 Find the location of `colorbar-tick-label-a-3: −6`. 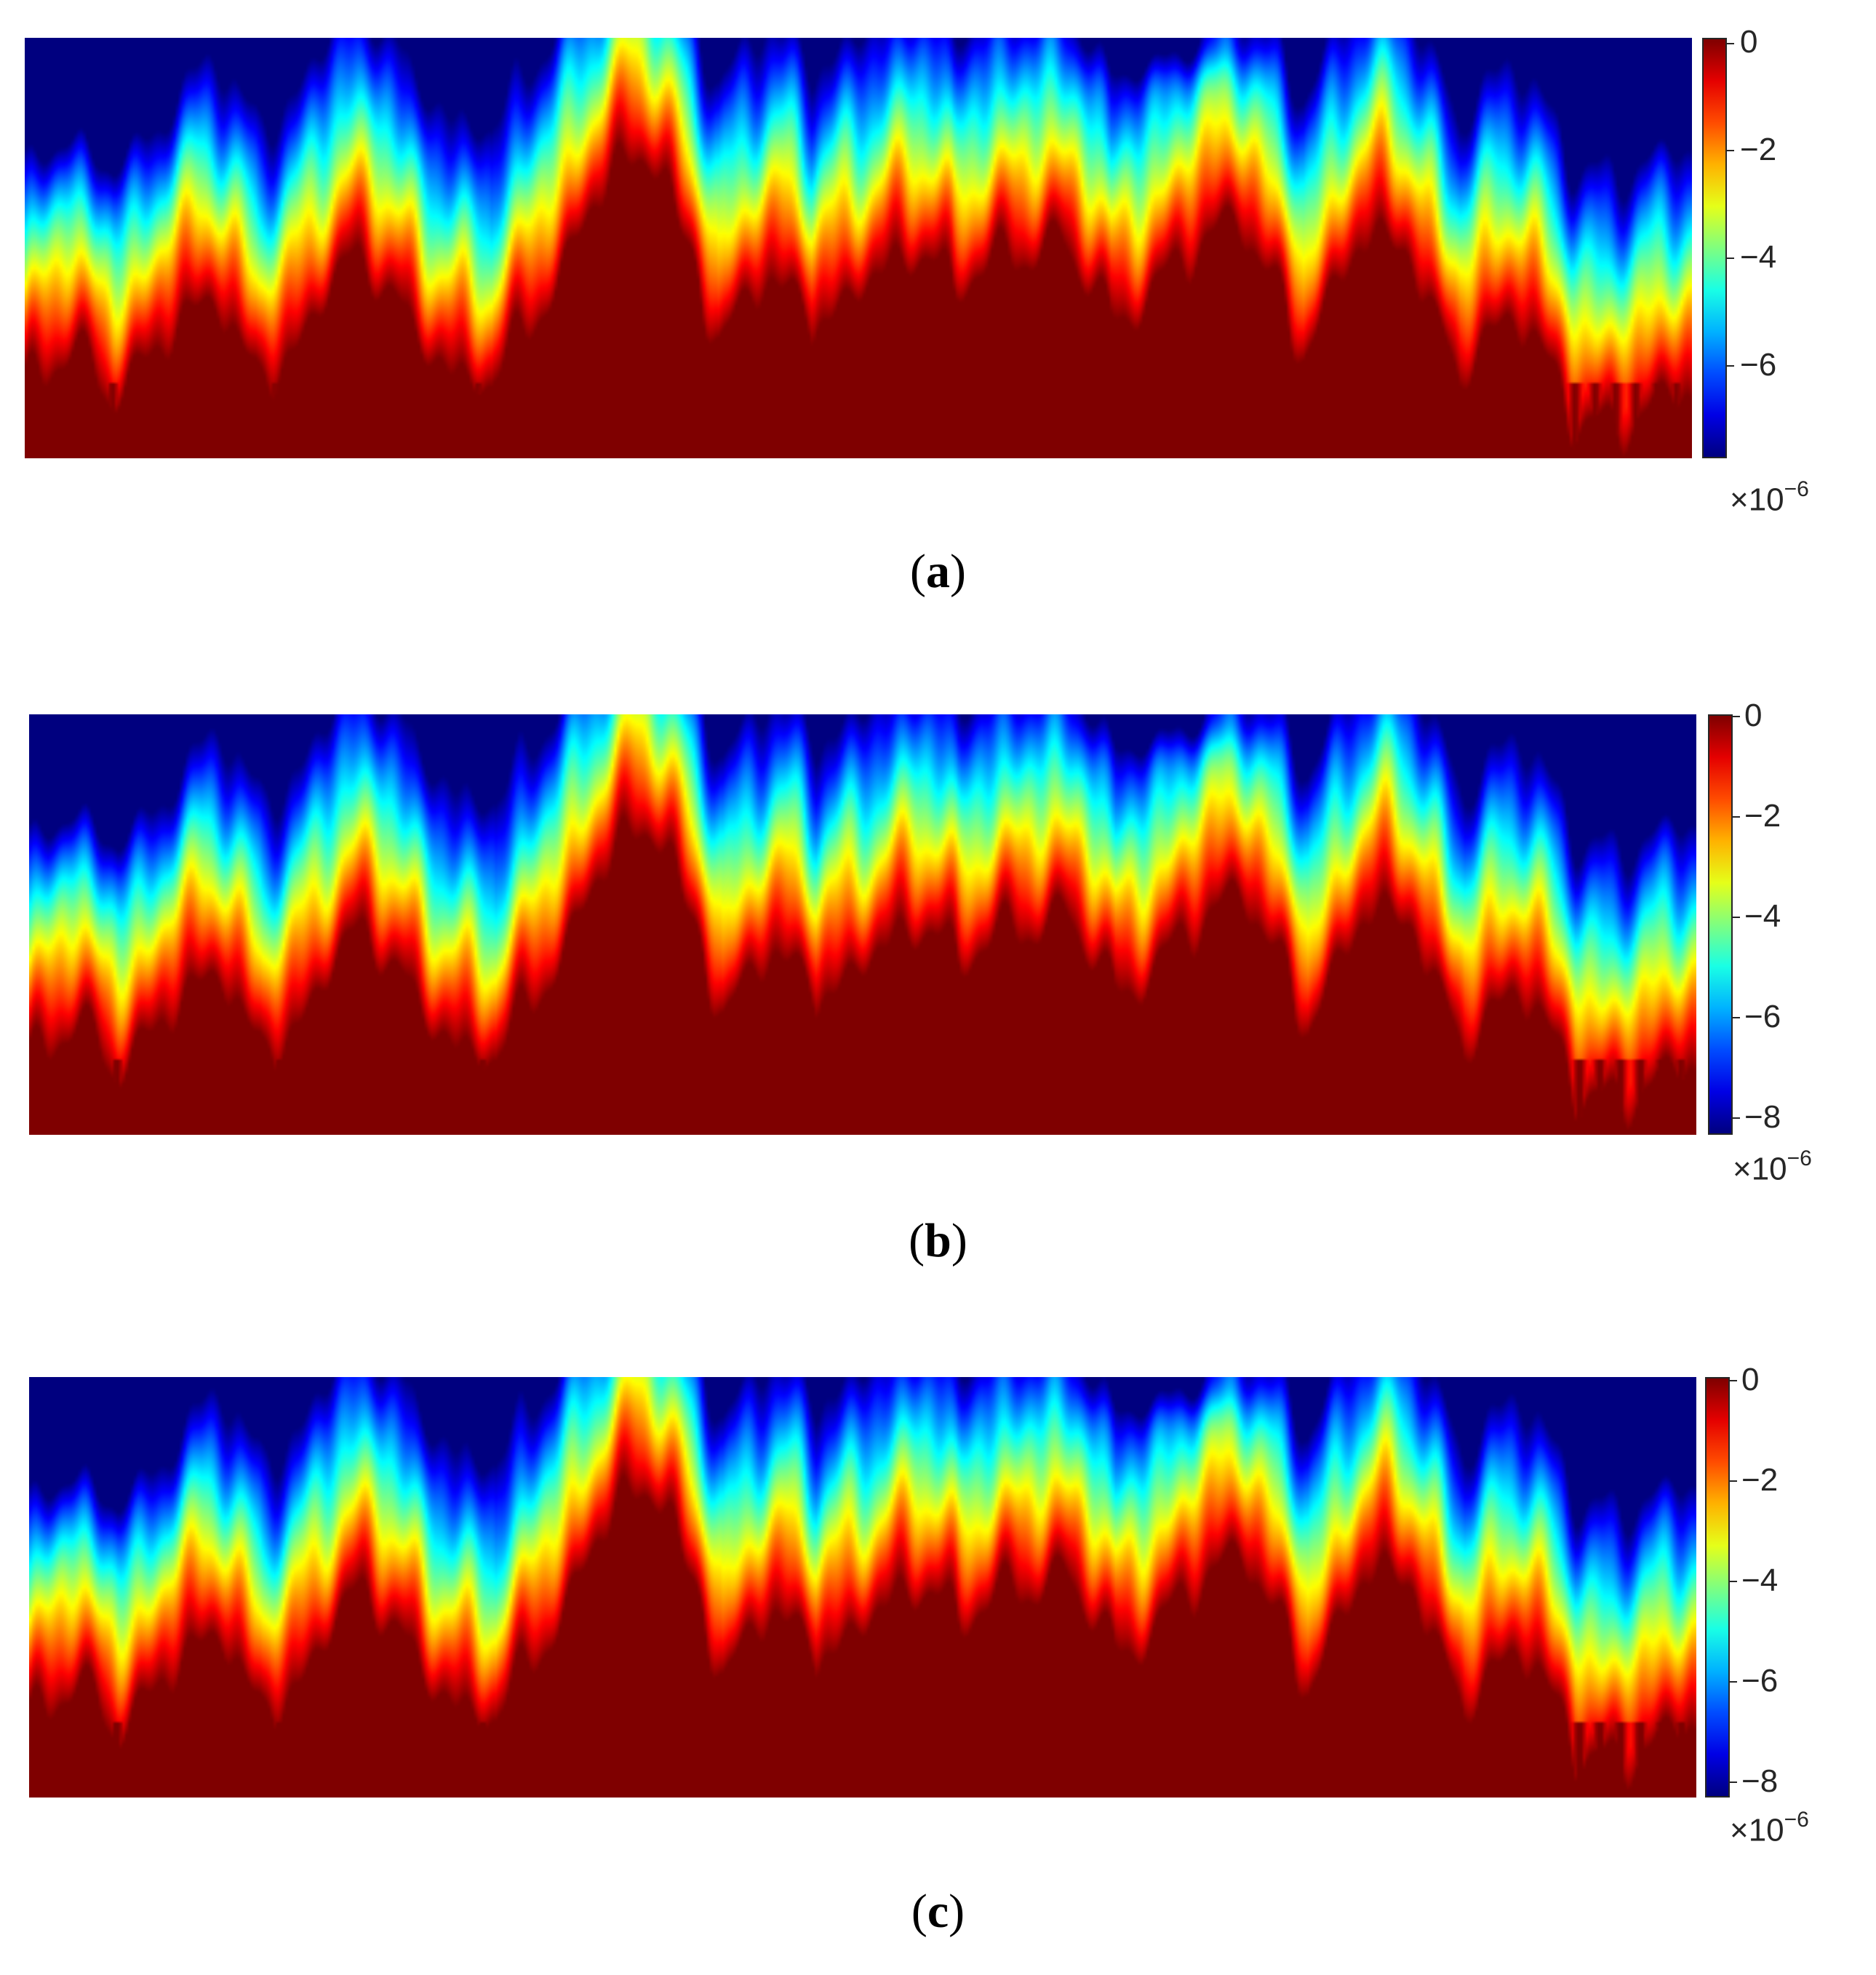

colorbar-tick-label-a-3: −6 is located at coordinates (1759, 365).